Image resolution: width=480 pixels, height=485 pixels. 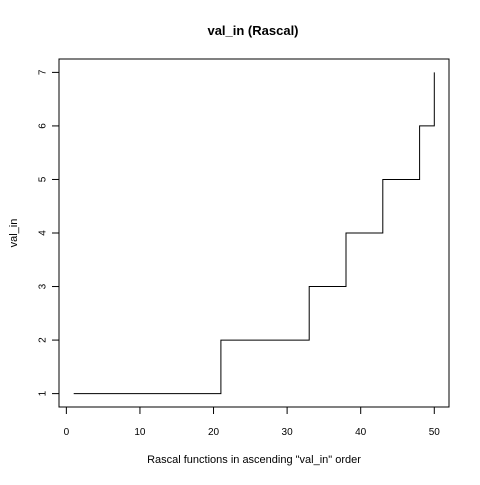 I want to click on y-tick-label: 6, so click(x=43, y=126).